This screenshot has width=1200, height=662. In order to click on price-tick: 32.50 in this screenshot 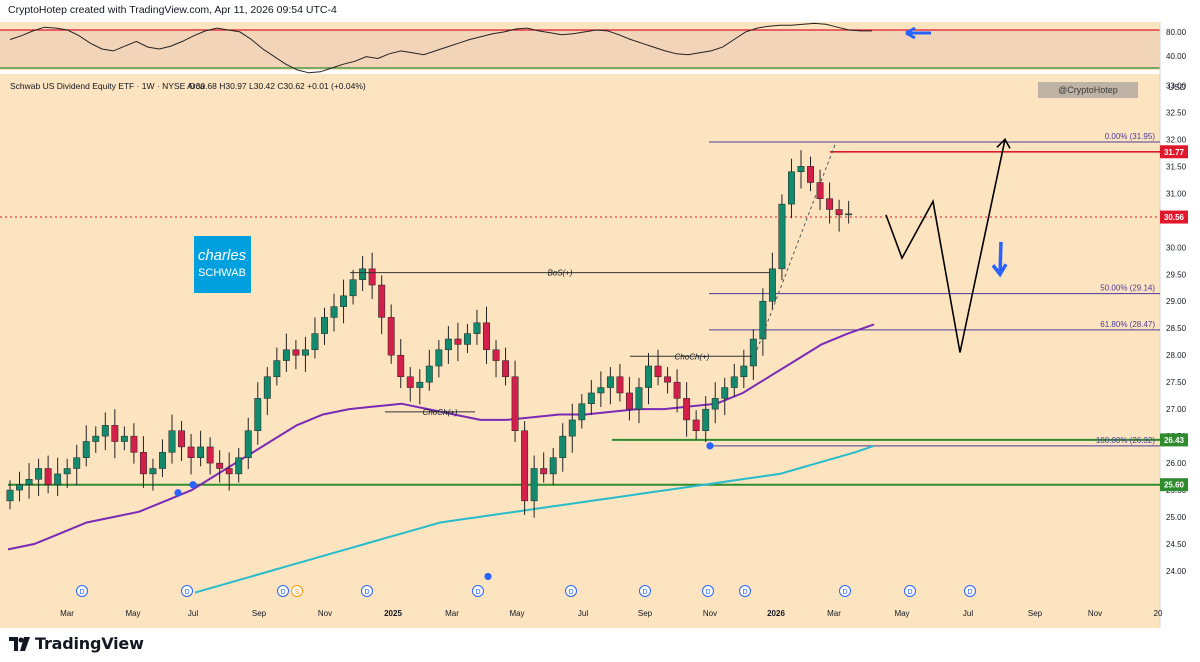, I will do `click(1176, 112)`.